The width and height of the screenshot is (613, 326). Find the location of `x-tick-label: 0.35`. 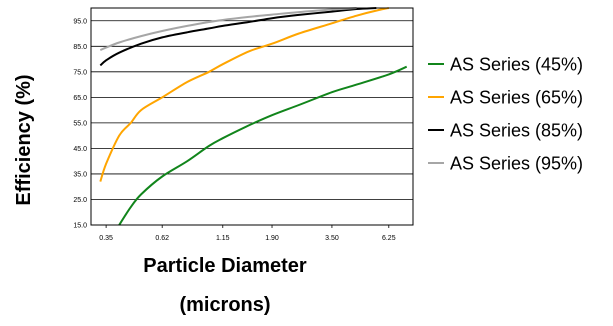

x-tick-label: 0.35 is located at coordinates (106, 238).